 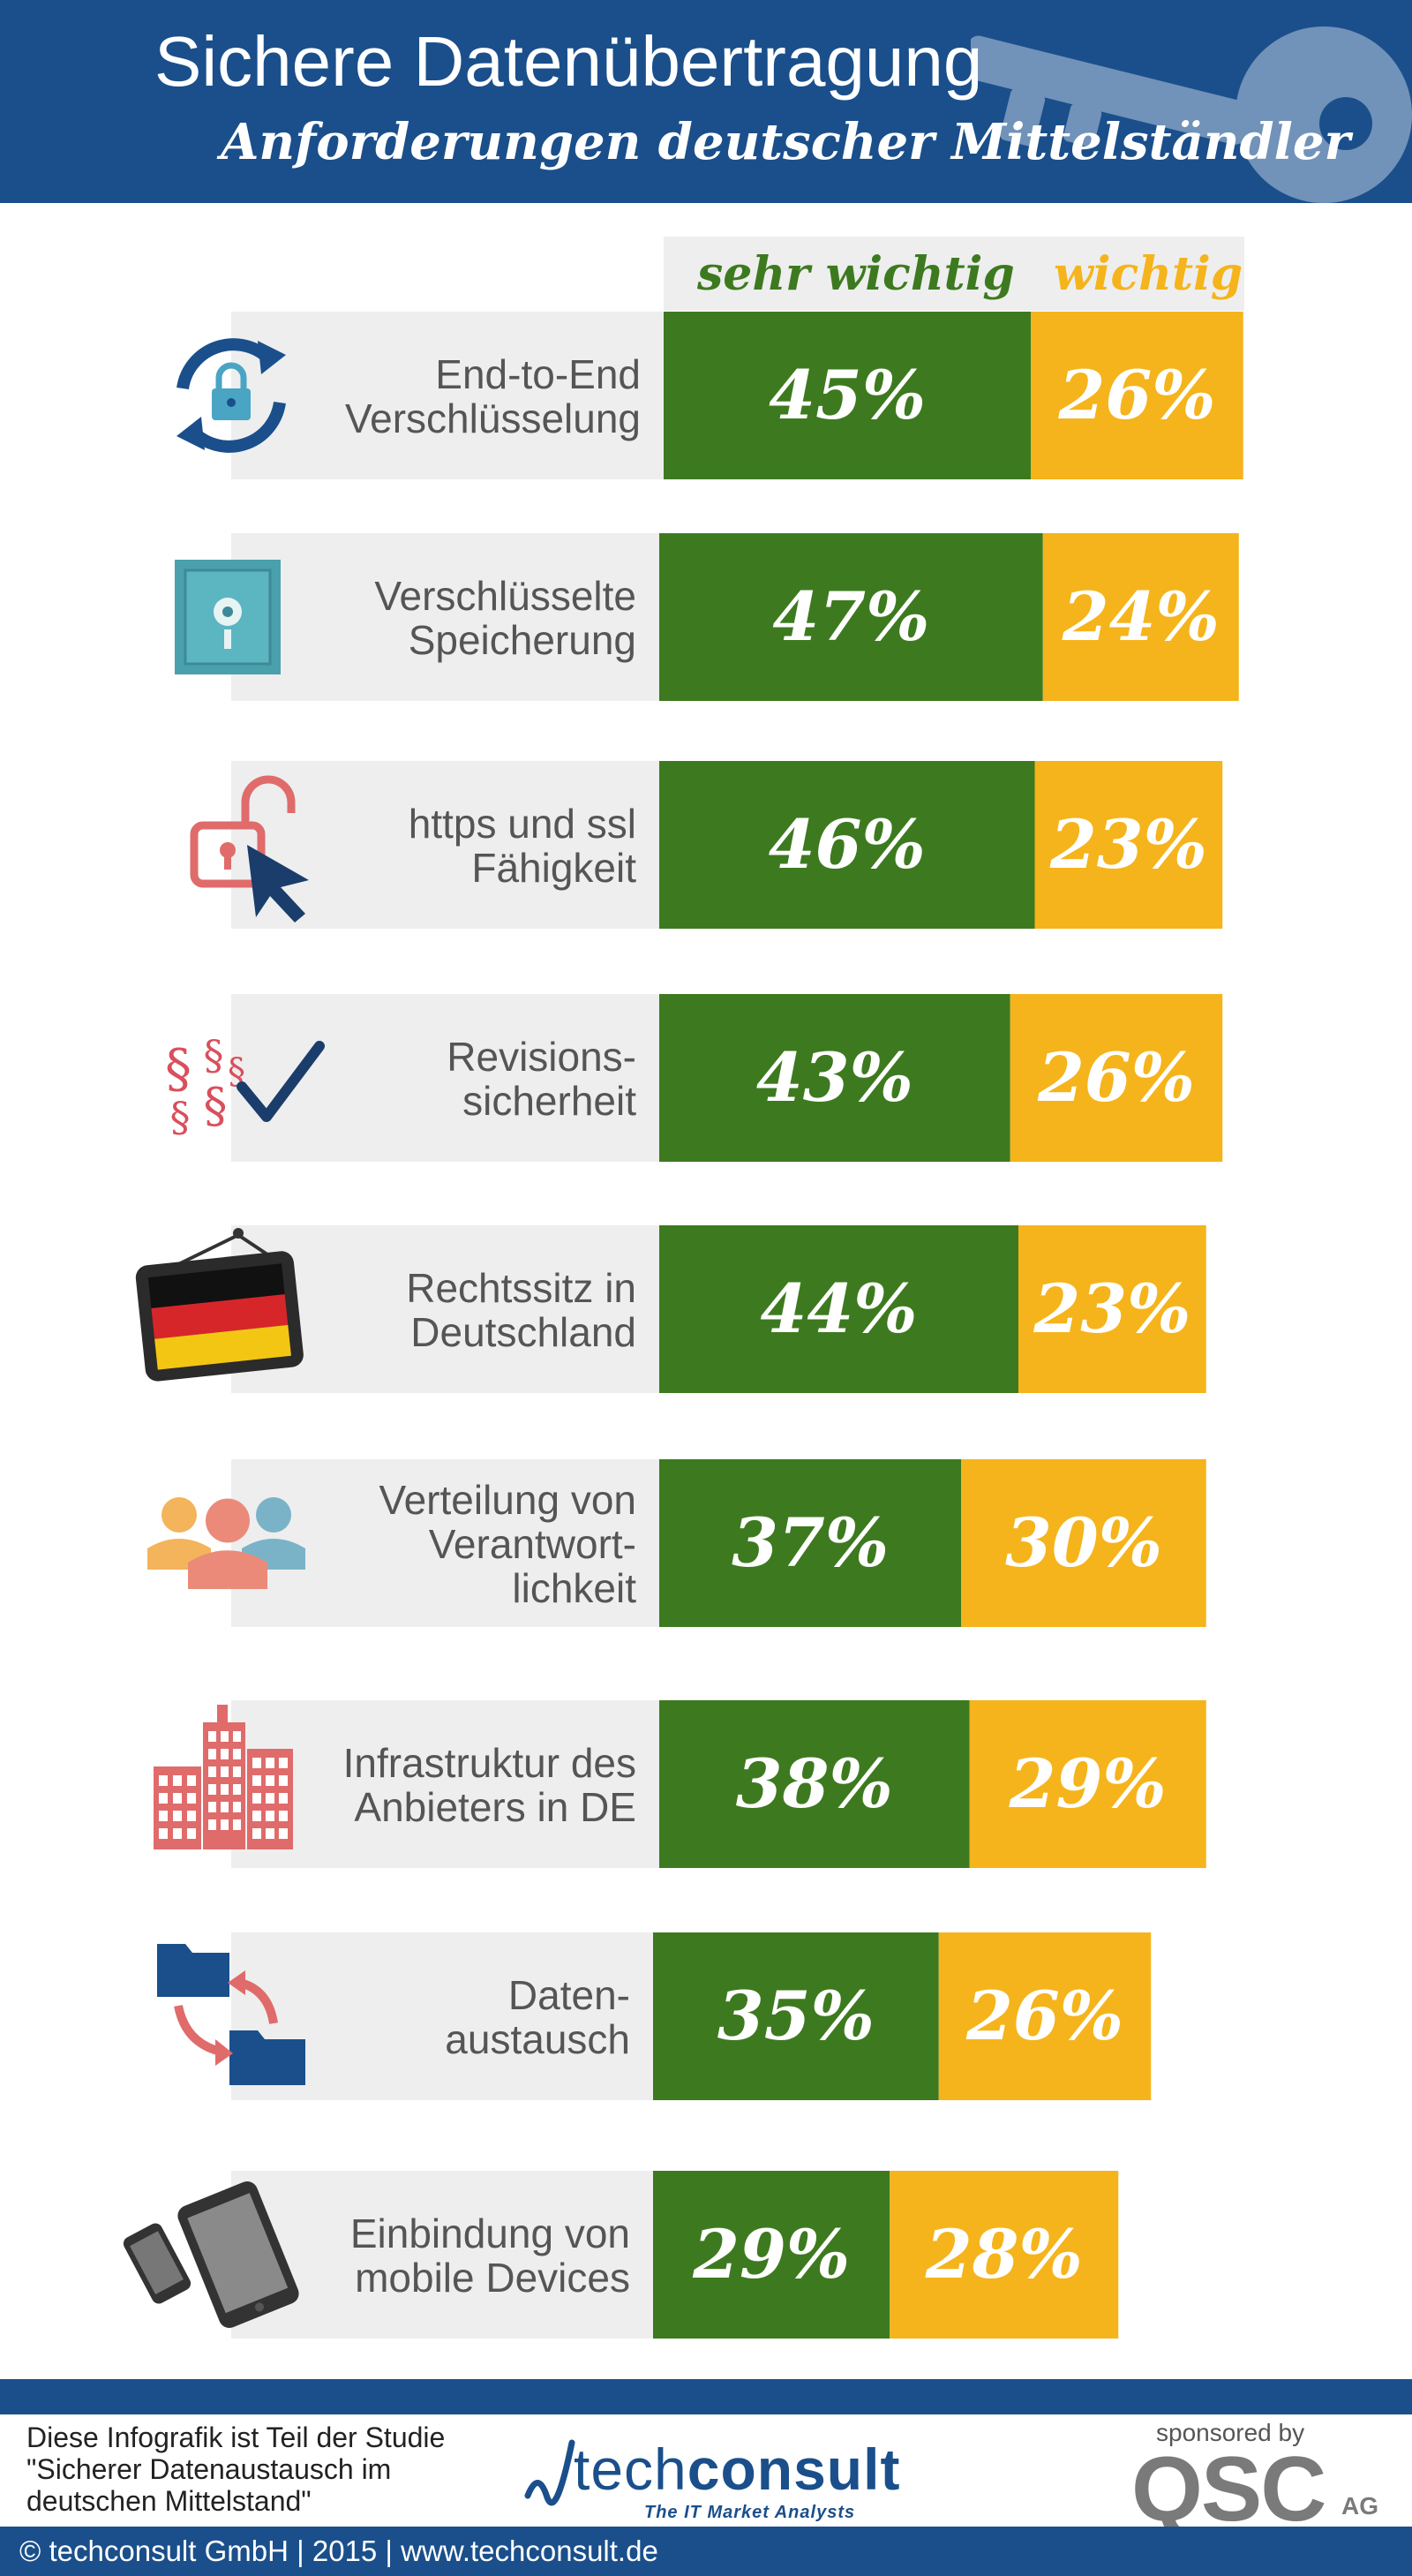 I want to click on category-label: Einbindung von mobile Devices, so click(x=490, y=2256).